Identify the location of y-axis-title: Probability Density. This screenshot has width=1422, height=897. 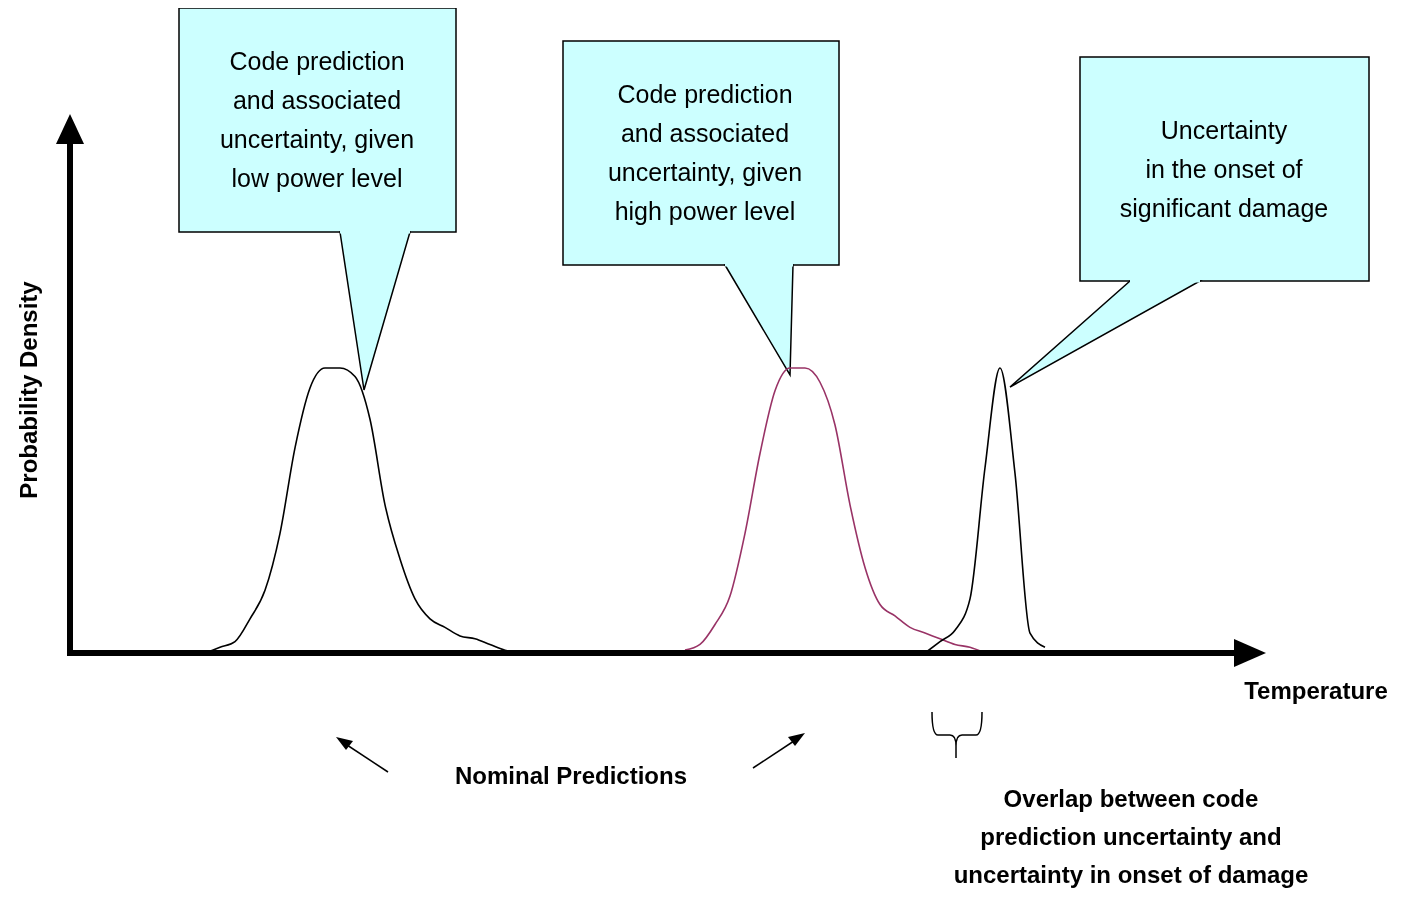
(28, 389).